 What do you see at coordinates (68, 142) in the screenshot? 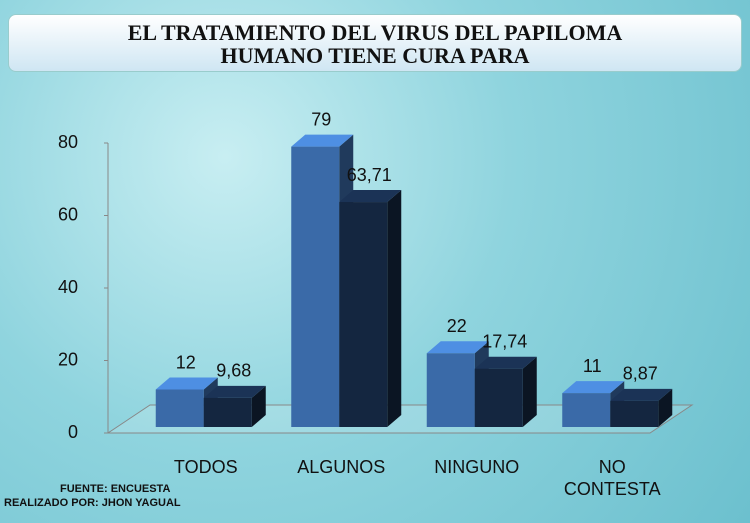
I see `y-tick-label: 80` at bounding box center [68, 142].